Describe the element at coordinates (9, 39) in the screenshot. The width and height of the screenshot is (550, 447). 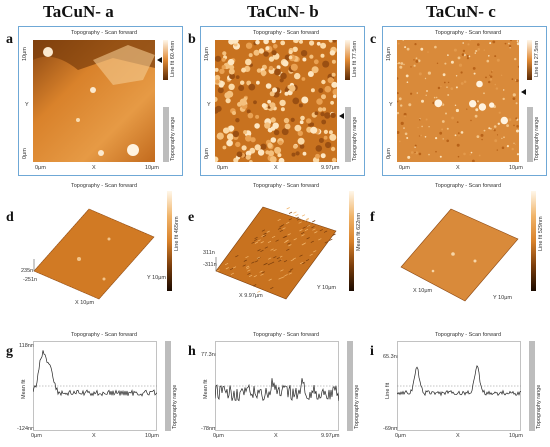
I see `panel-label-a: a` at that location.